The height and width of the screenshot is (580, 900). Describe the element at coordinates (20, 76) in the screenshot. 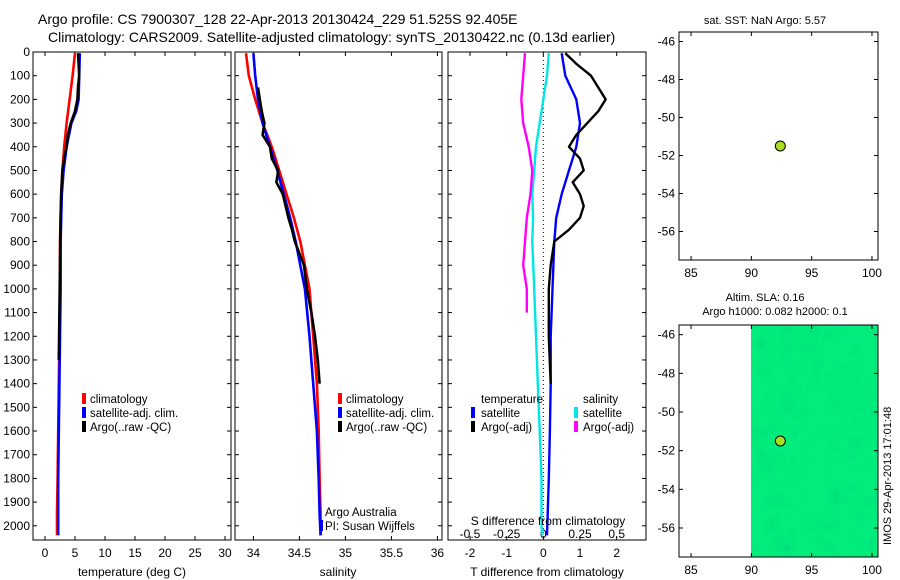

I see `y-tick-label-100: 100` at that location.